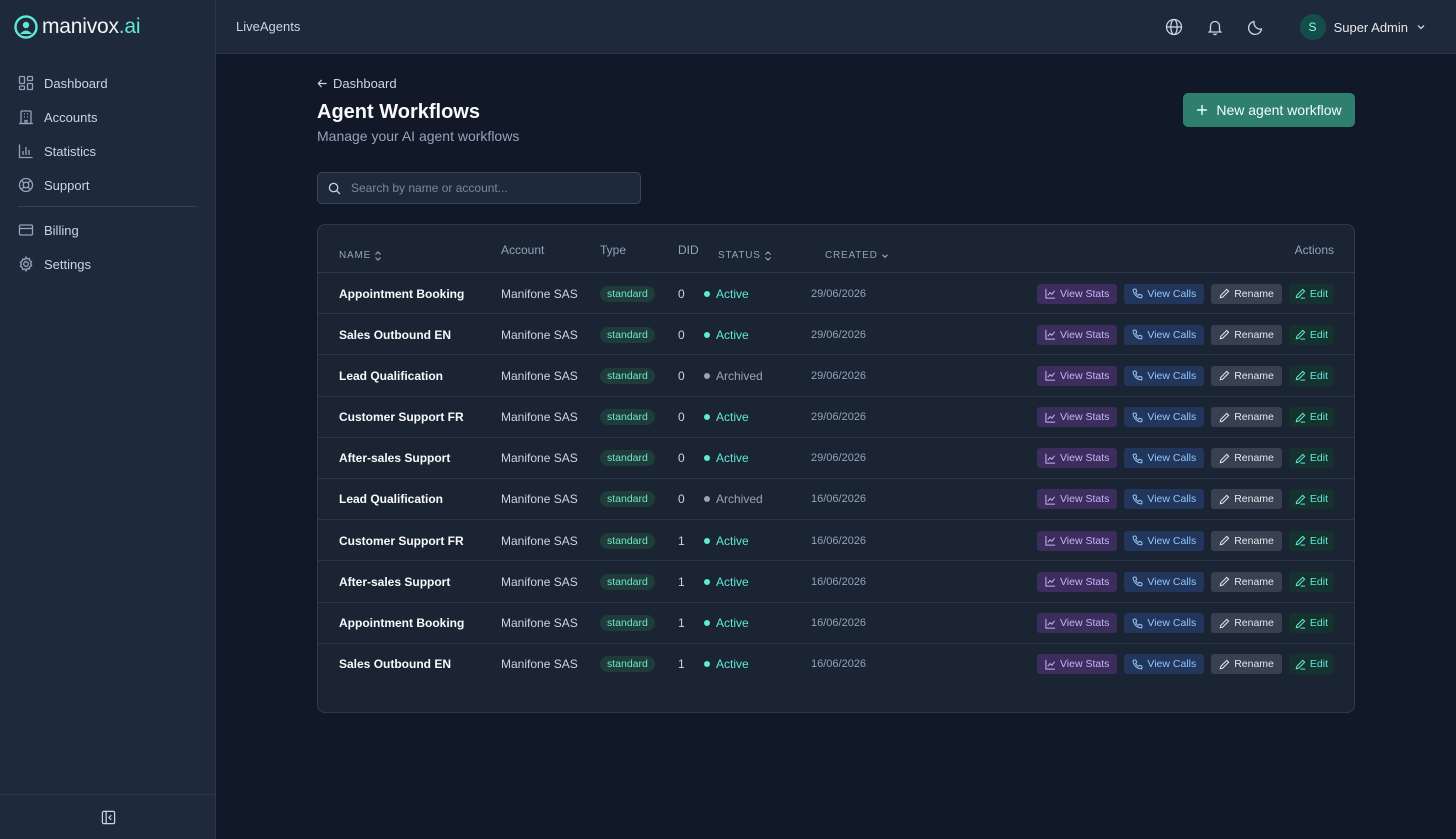 The image size is (1456, 839). Describe the element at coordinates (1256, 27) in the screenshot. I see `moon-icon` at that location.